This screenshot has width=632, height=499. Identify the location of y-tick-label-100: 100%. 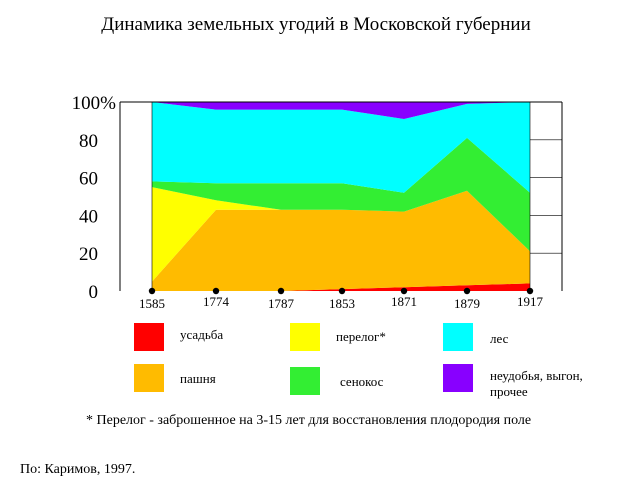
(94, 103).